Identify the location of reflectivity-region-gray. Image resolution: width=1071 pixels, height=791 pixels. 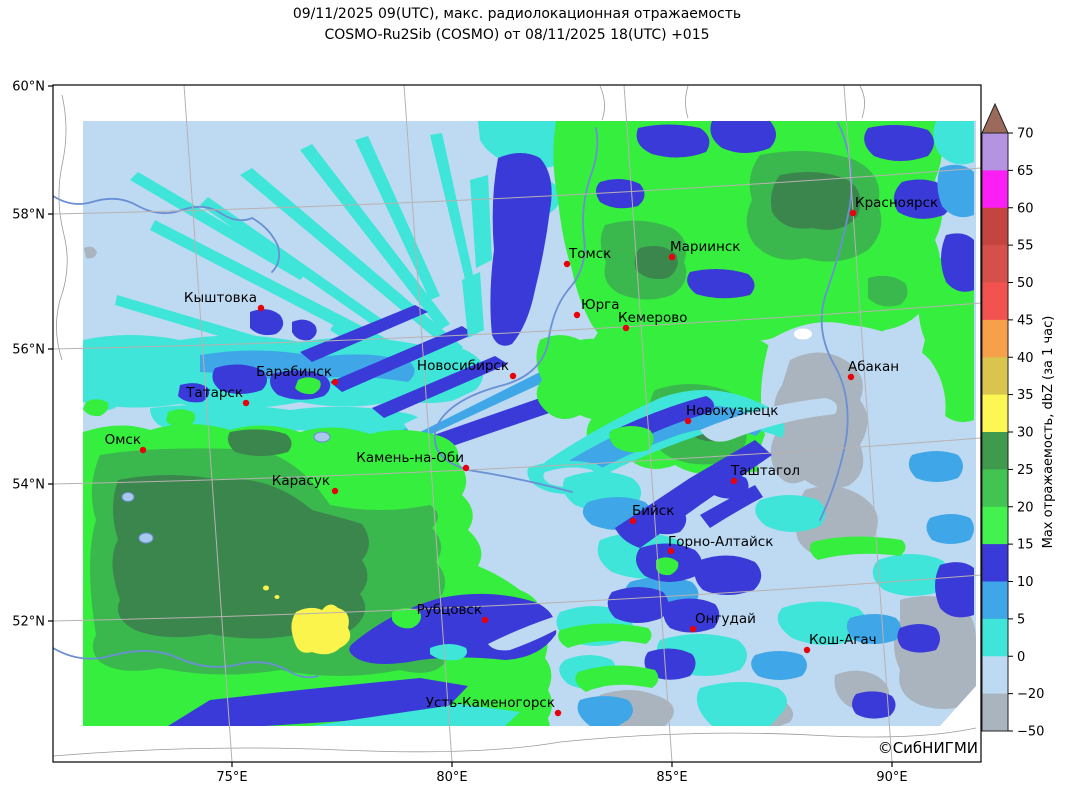
(90, 252).